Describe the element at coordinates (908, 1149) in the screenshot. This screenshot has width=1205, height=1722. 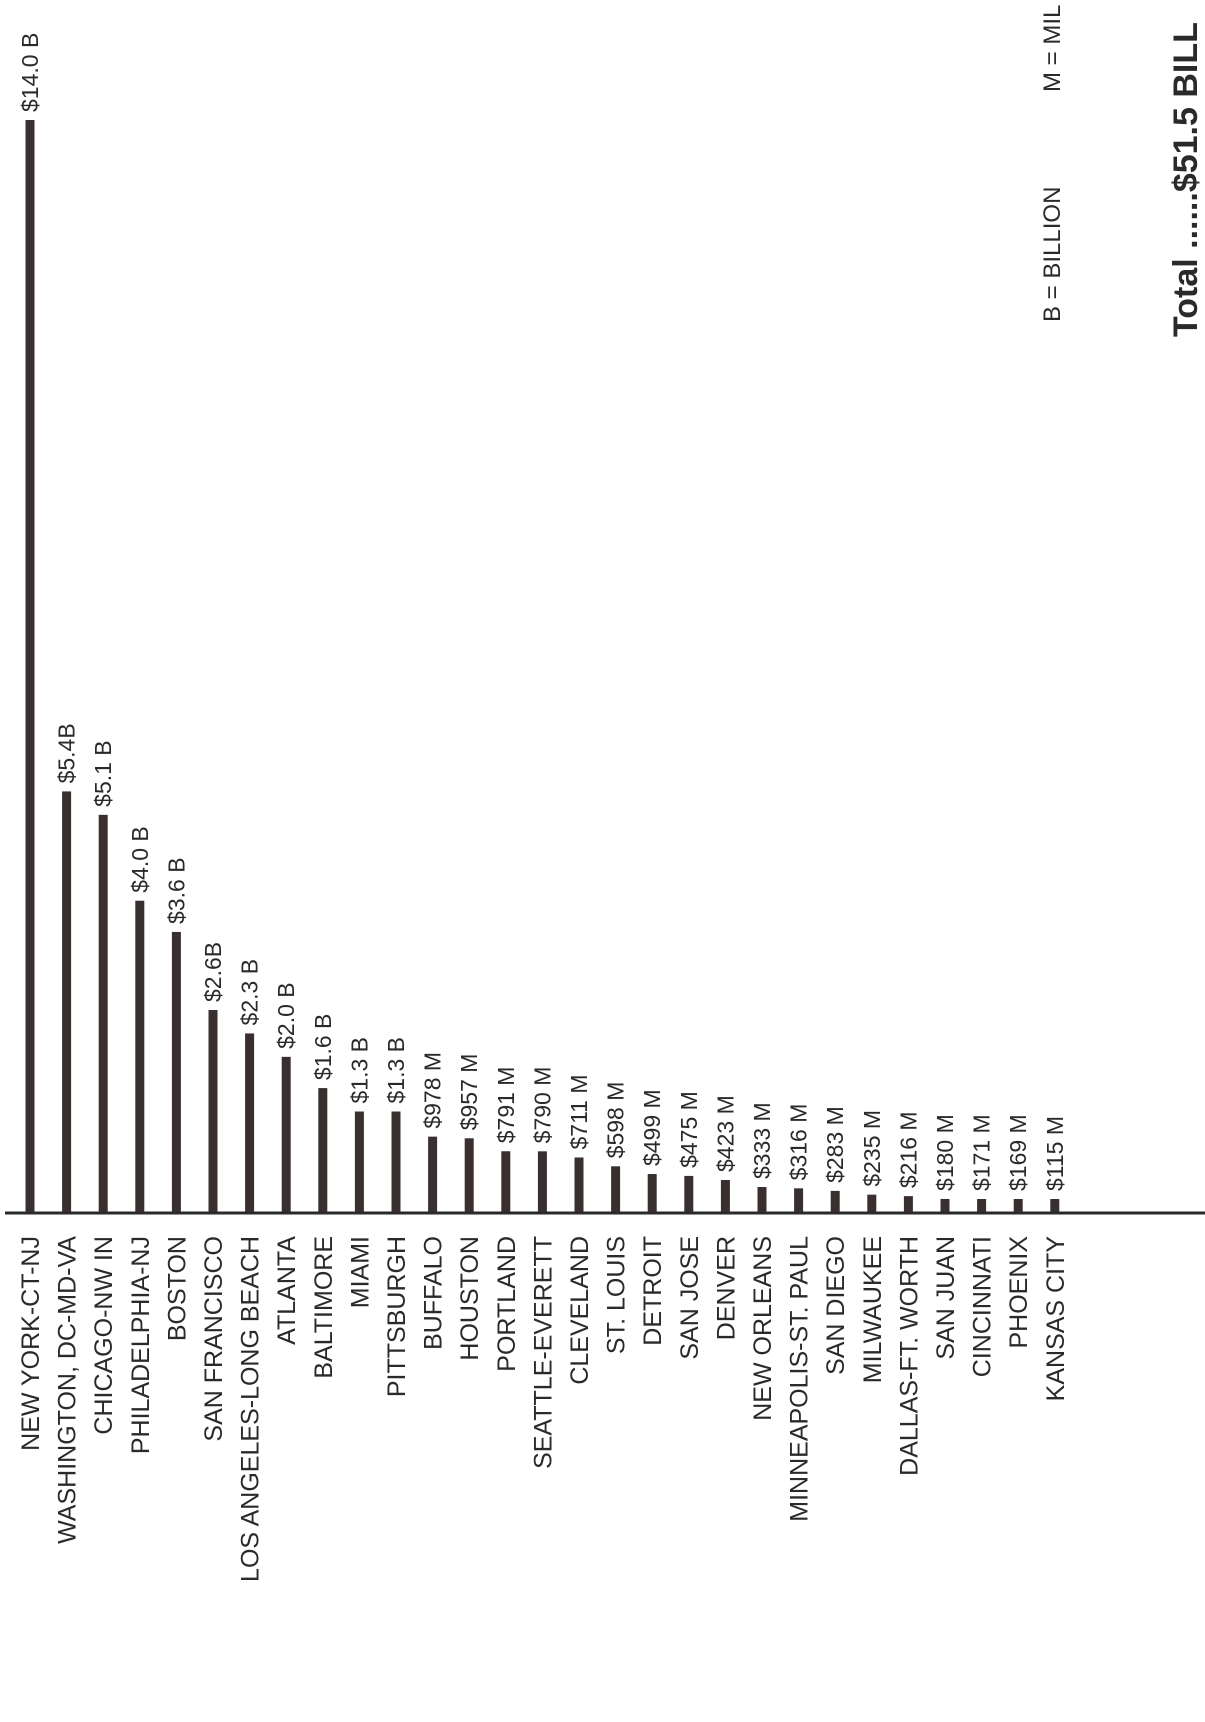
I see `value-label: $216 M` at that location.